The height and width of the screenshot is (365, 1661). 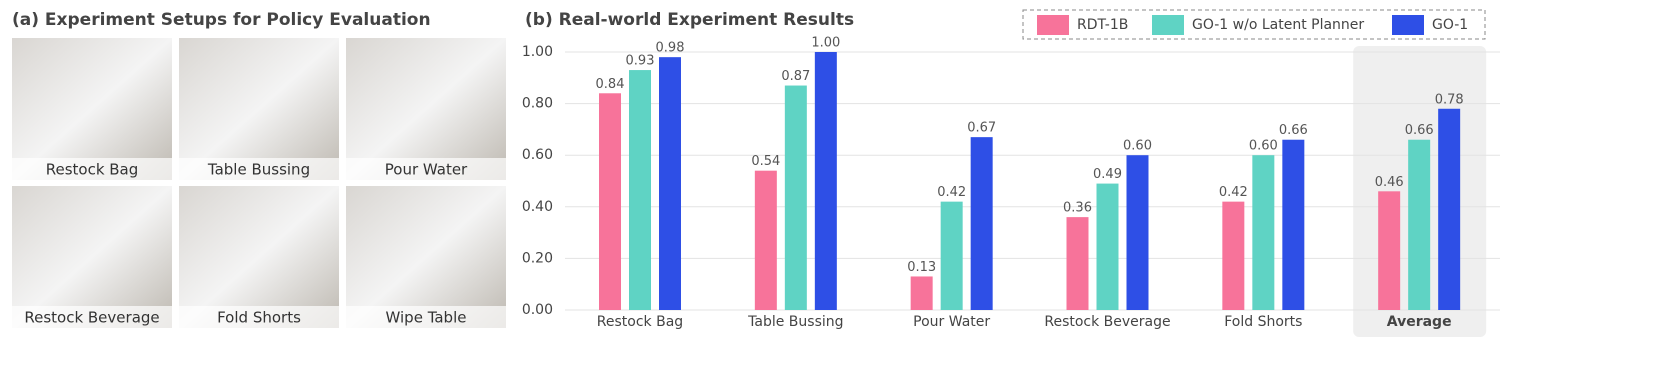 I want to click on value-label: 0.87, so click(x=795, y=76).